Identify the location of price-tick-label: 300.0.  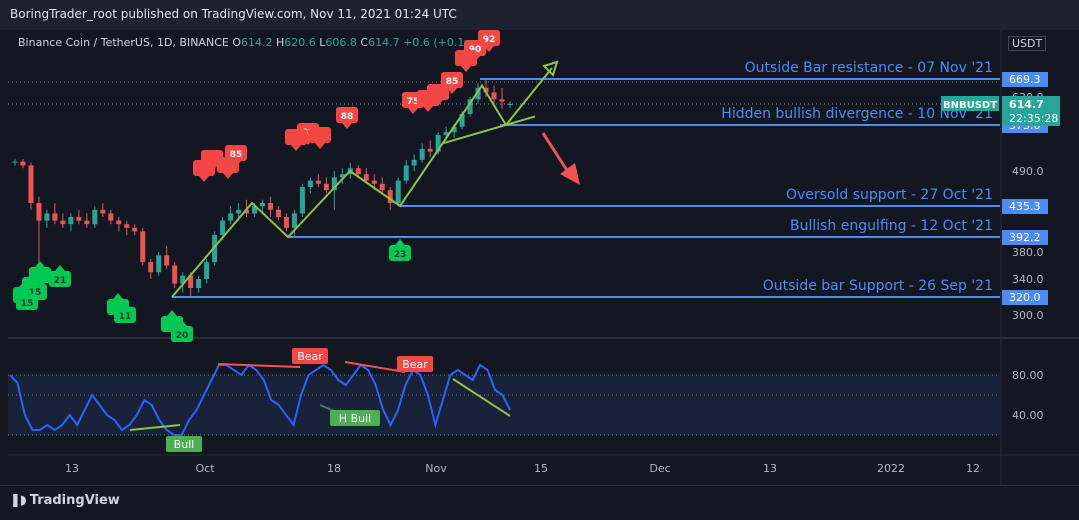
(1028, 315).